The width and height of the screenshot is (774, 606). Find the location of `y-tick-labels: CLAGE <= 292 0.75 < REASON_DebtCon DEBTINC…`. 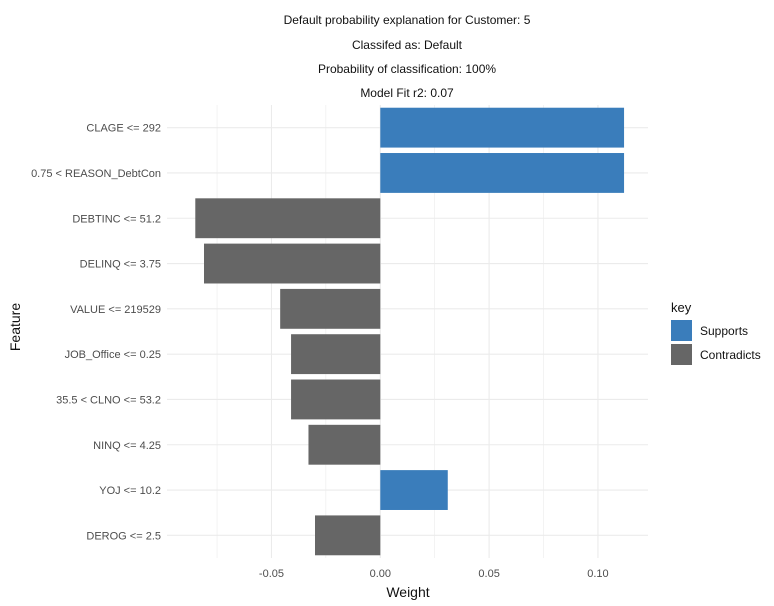

y-tick-labels: CLAGE <= 292 0.75 < REASON_DebtCon DEBTINC… is located at coordinates (96, 333).